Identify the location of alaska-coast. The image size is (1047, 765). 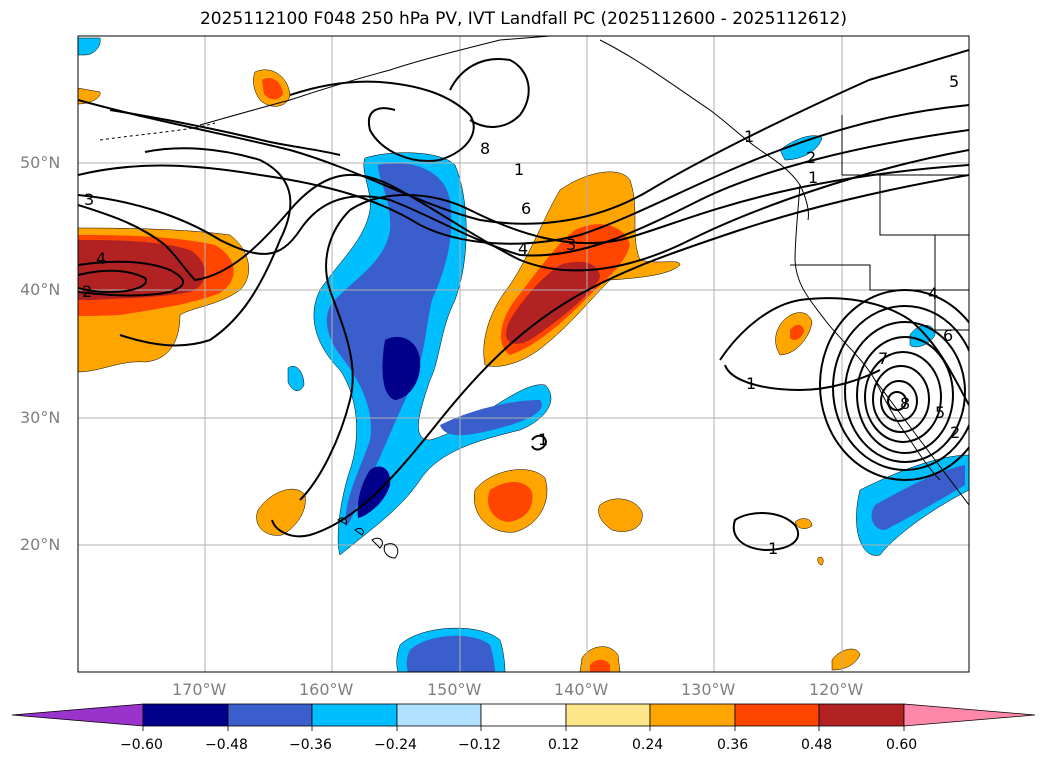
(420, 68).